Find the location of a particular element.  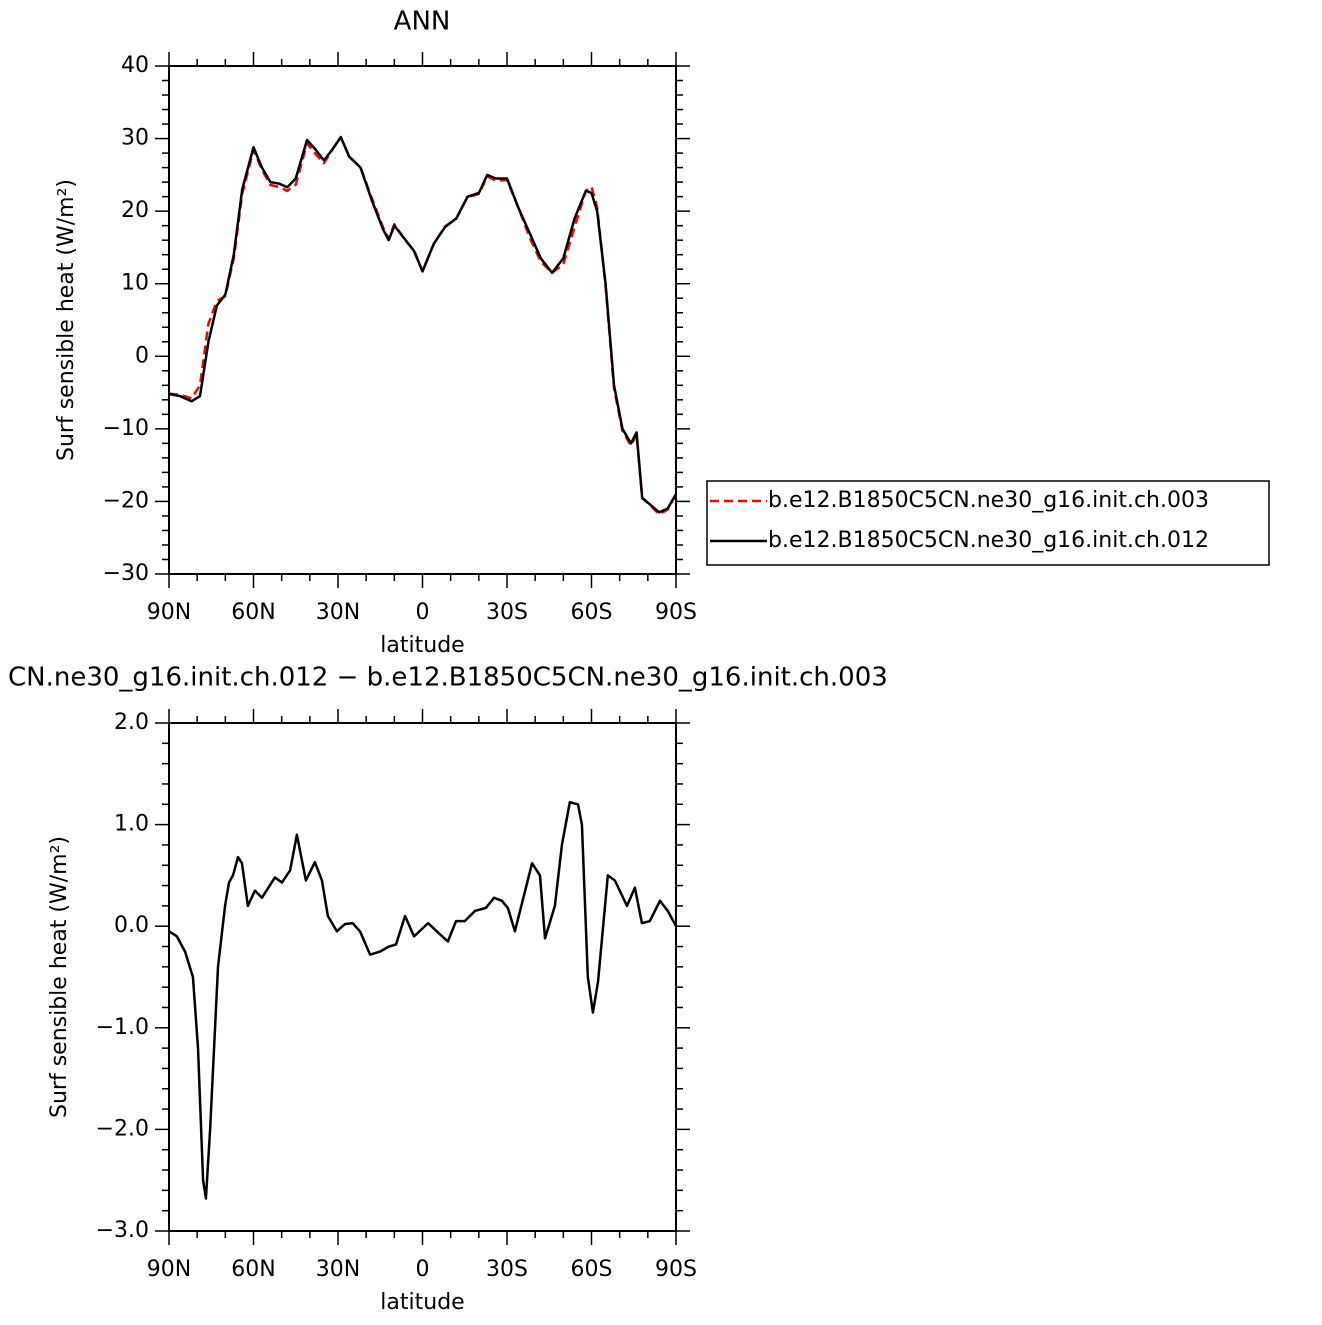

chart-title: ANN is located at coordinates (422, 22).